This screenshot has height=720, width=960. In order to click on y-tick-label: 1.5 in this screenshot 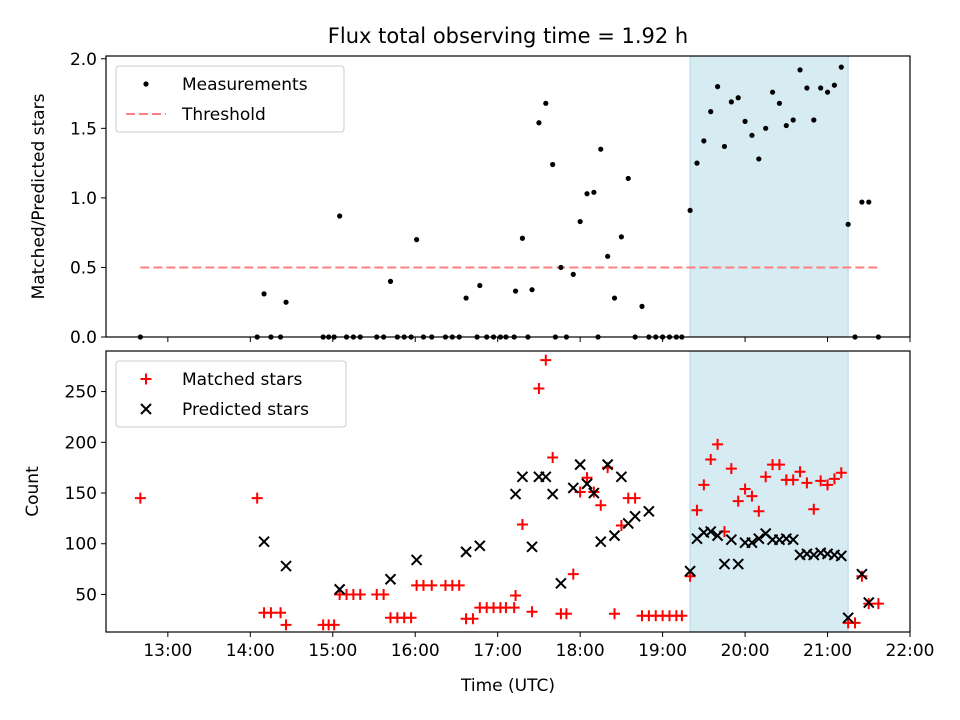, I will do `click(83, 129)`.